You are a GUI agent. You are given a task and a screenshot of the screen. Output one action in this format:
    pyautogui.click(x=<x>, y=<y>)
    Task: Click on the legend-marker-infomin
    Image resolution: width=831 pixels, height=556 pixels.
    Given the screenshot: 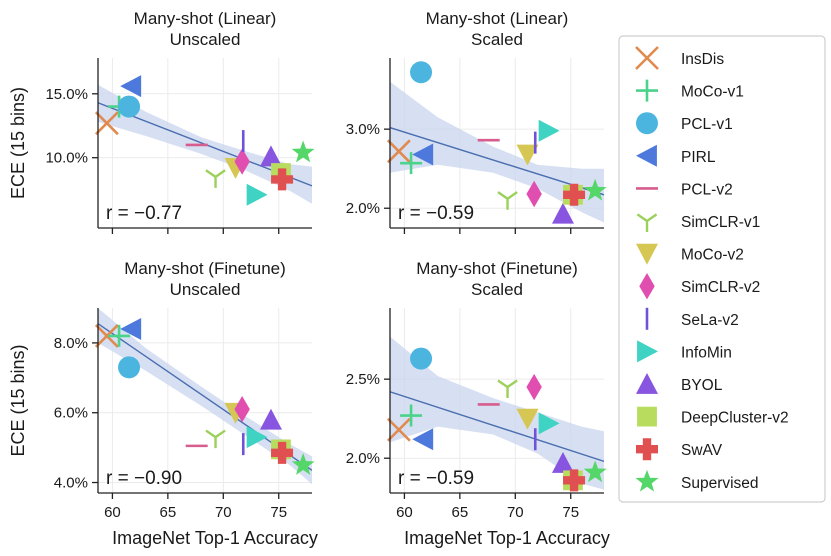 What is the action you would take?
    pyautogui.click(x=647, y=351)
    